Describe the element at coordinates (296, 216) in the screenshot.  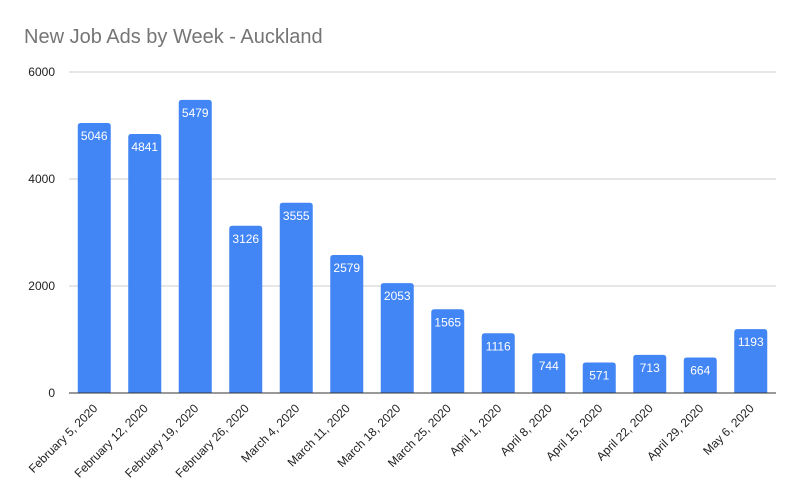
I see `bar-value-label: 3555` at that location.